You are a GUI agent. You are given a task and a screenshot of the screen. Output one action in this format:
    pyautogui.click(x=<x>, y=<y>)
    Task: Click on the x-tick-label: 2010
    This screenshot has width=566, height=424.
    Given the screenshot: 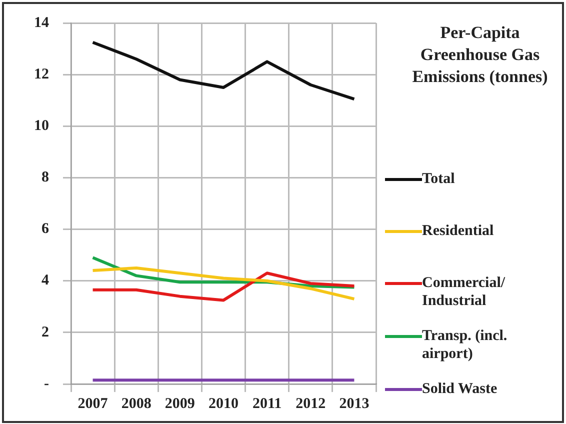 What is the action you would take?
    pyautogui.click(x=223, y=404)
    